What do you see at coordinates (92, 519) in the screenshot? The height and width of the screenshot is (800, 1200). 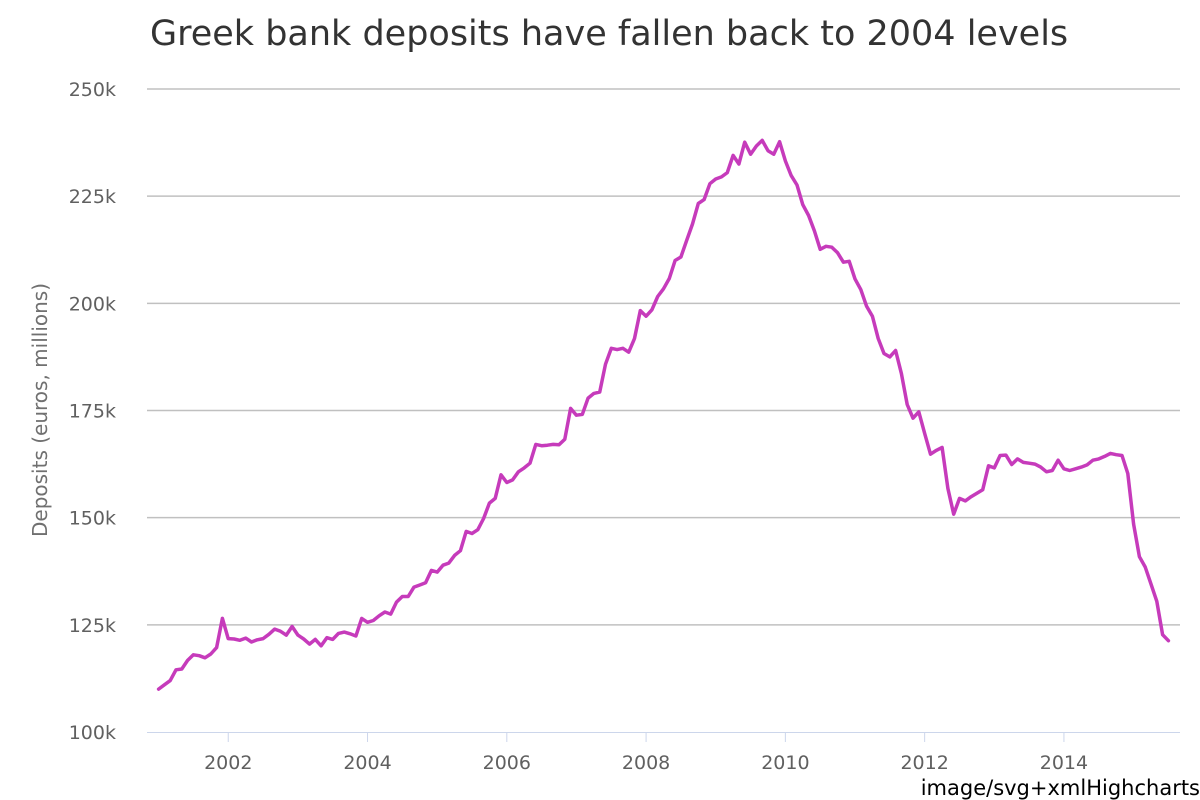 I see `y-tick-label: 150k` at bounding box center [92, 519].